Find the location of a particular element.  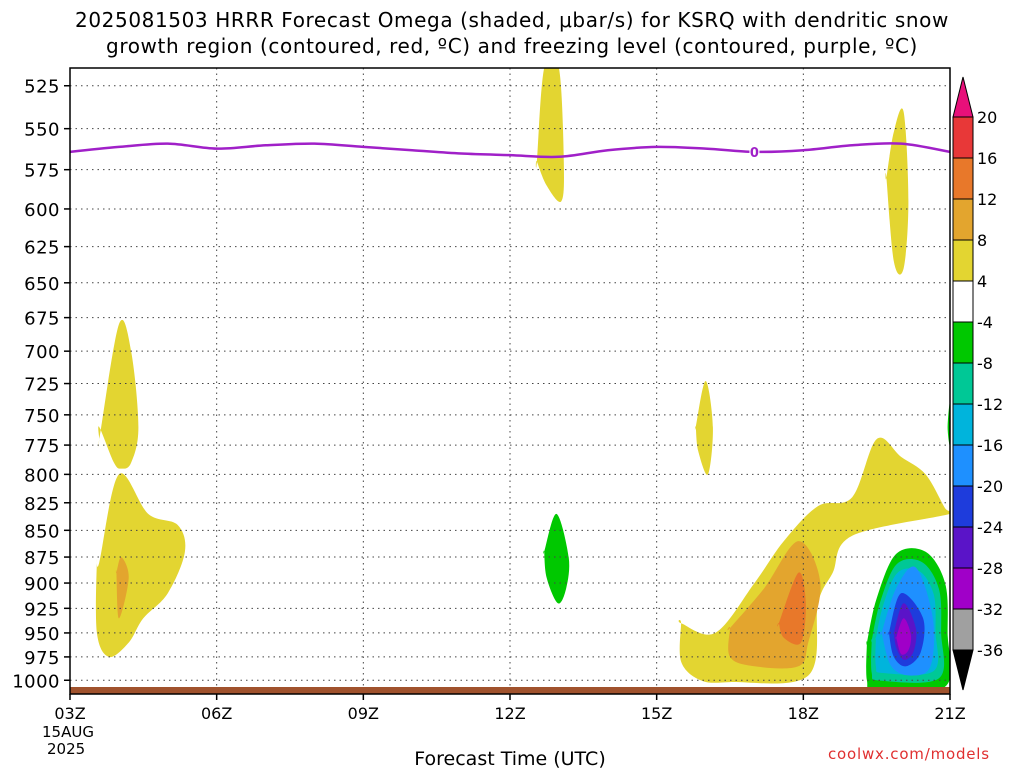

colorbar-label: -28 is located at coordinates (990, 568).